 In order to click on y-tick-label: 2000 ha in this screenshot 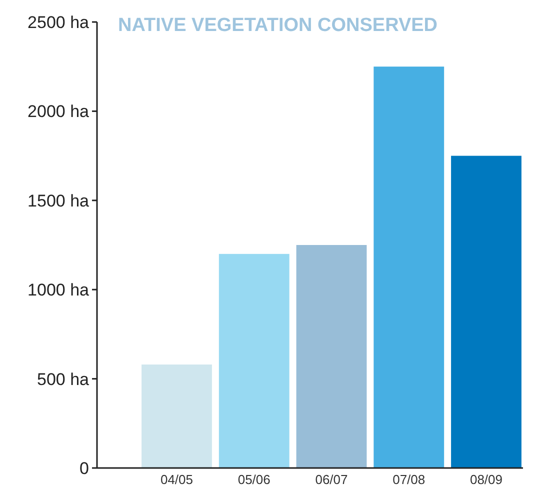, I will do `click(59, 112)`.